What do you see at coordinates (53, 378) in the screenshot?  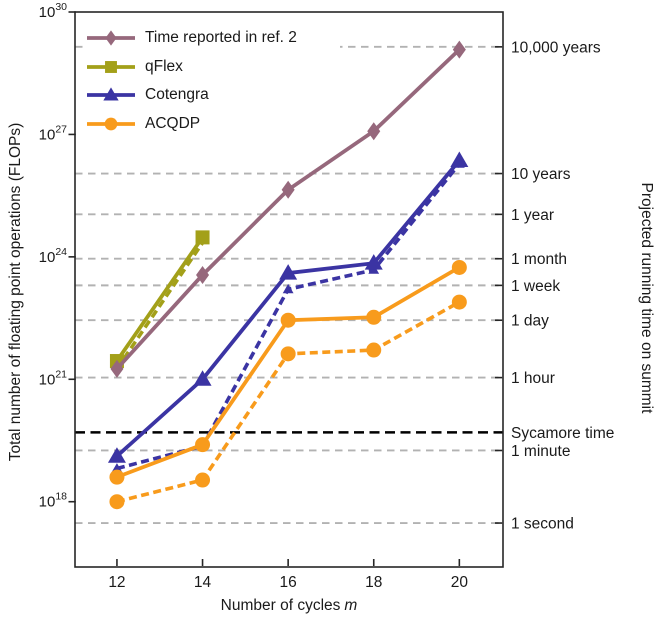 I see `y-tick-label: 1021` at bounding box center [53, 378].